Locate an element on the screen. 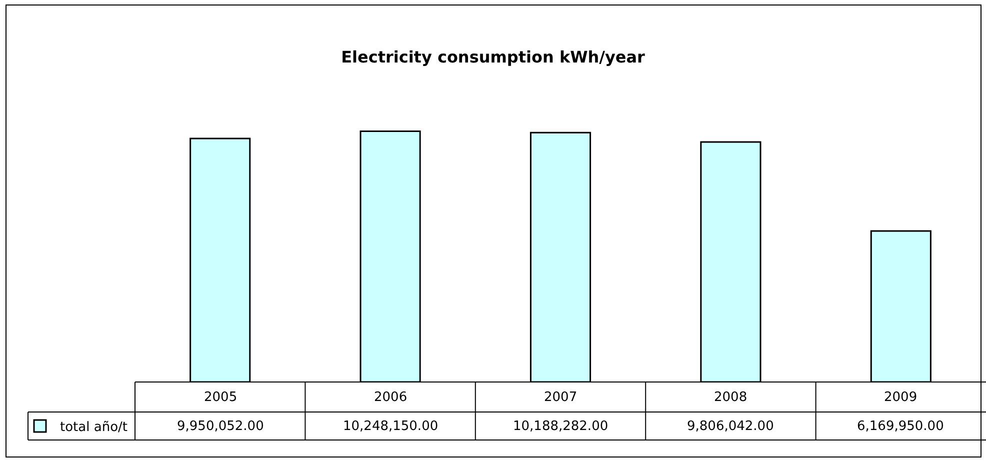  x-tick-label: 2005 is located at coordinates (221, 397).